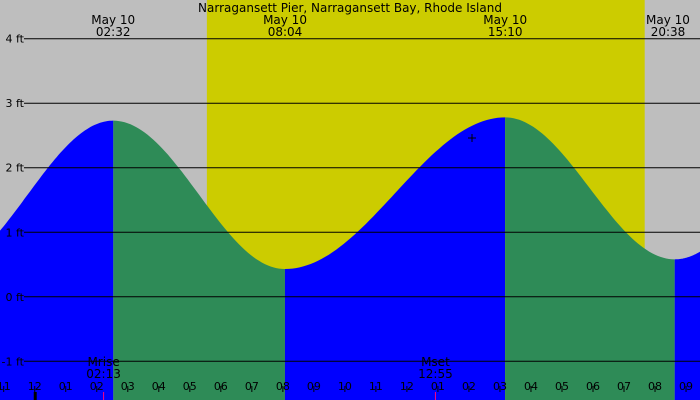 The width and height of the screenshot is (700, 400). Describe the element at coordinates (435, 362) in the screenshot. I see `moon-event-label: Mset` at that location.